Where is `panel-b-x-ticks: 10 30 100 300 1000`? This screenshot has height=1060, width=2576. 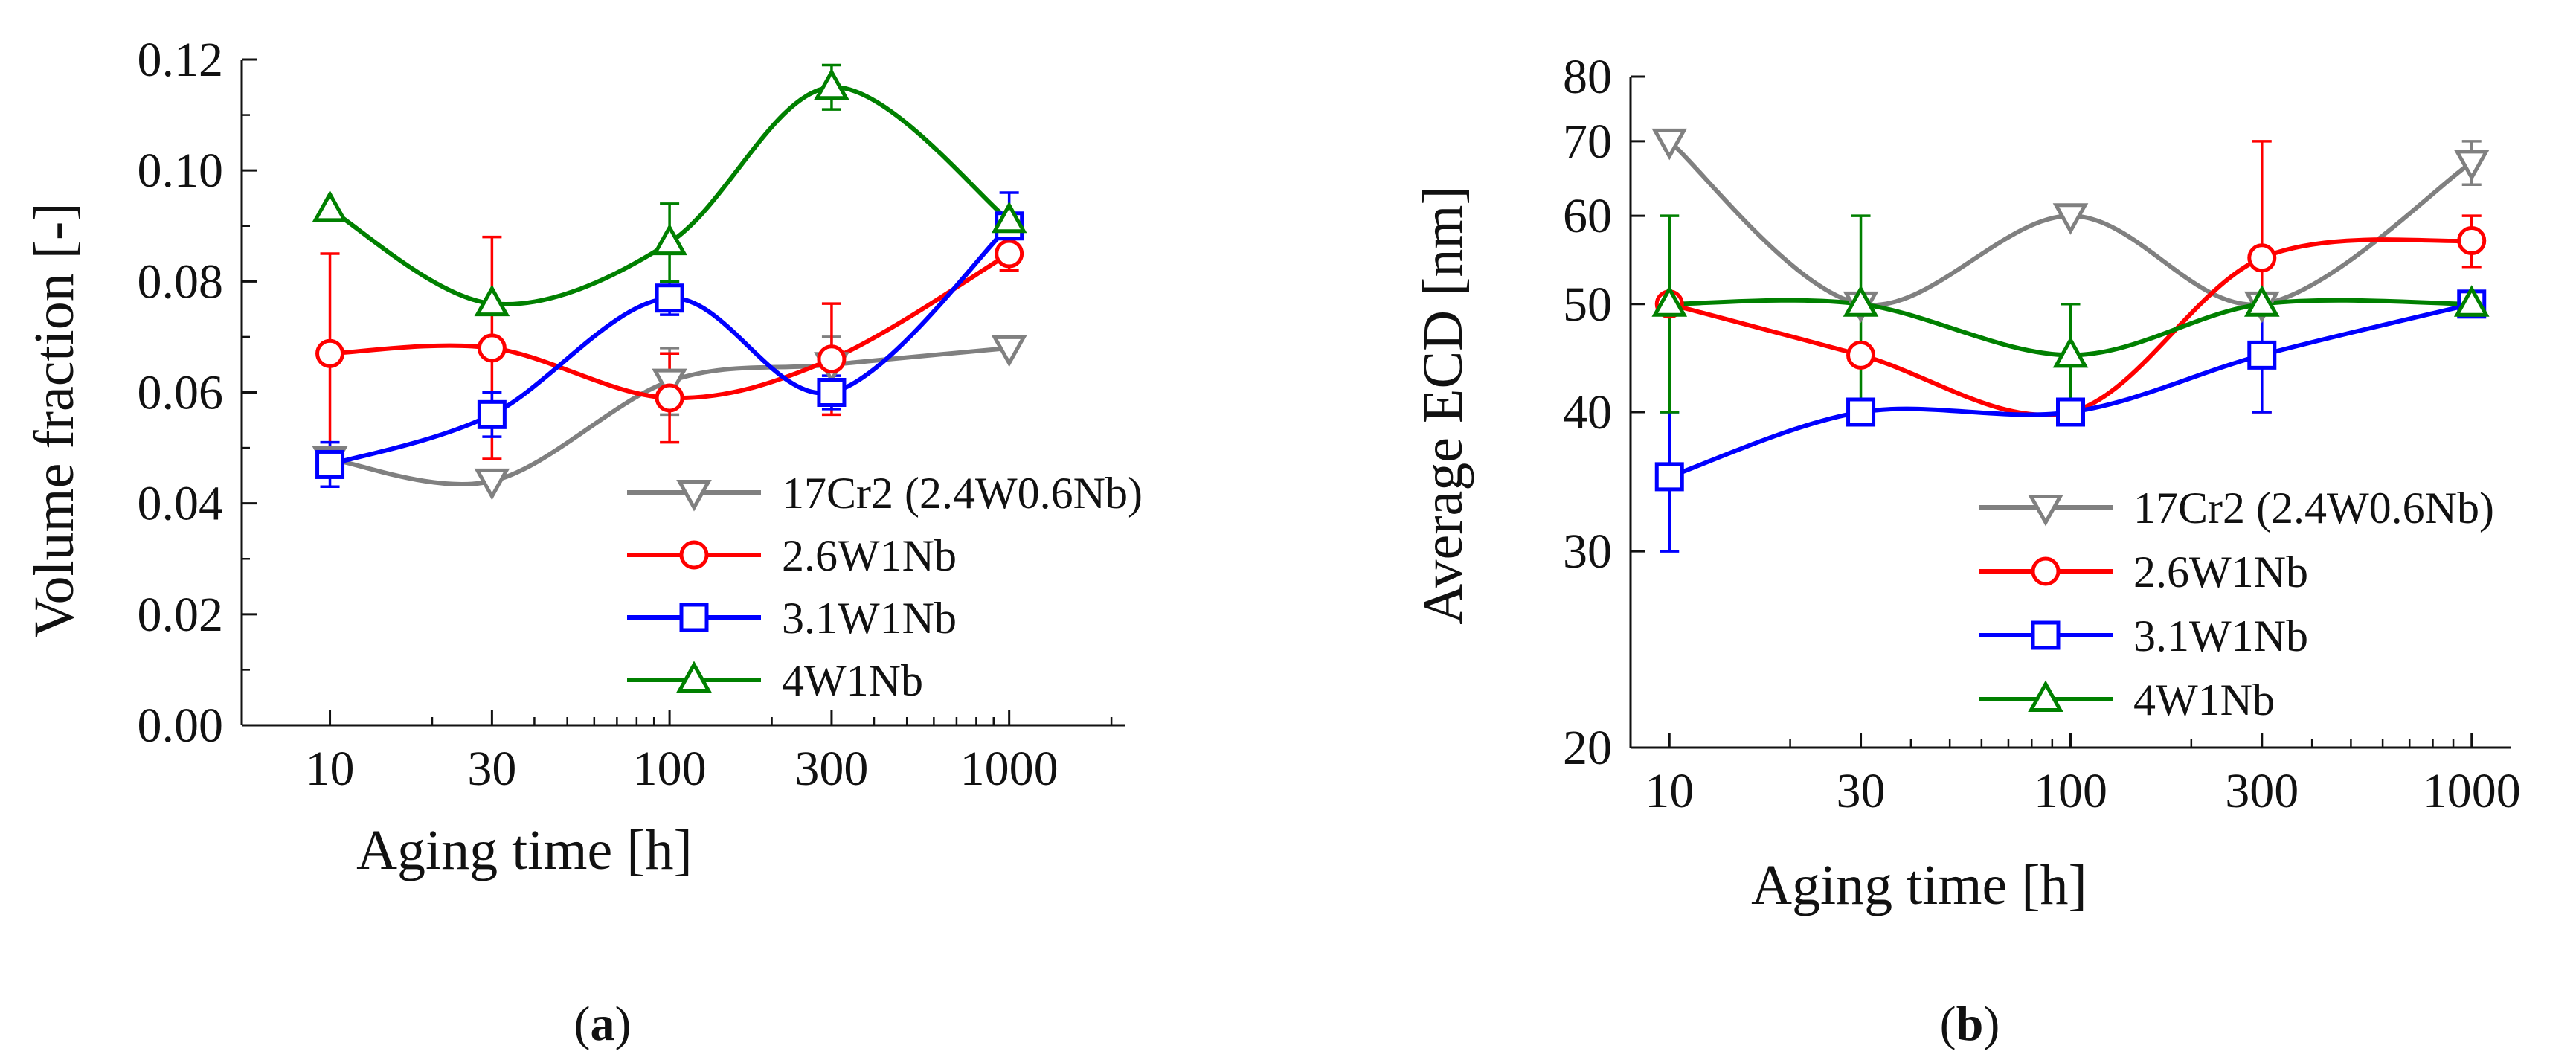 panel-b-x-ticks: 10 30 100 300 1000 is located at coordinates (2083, 775).